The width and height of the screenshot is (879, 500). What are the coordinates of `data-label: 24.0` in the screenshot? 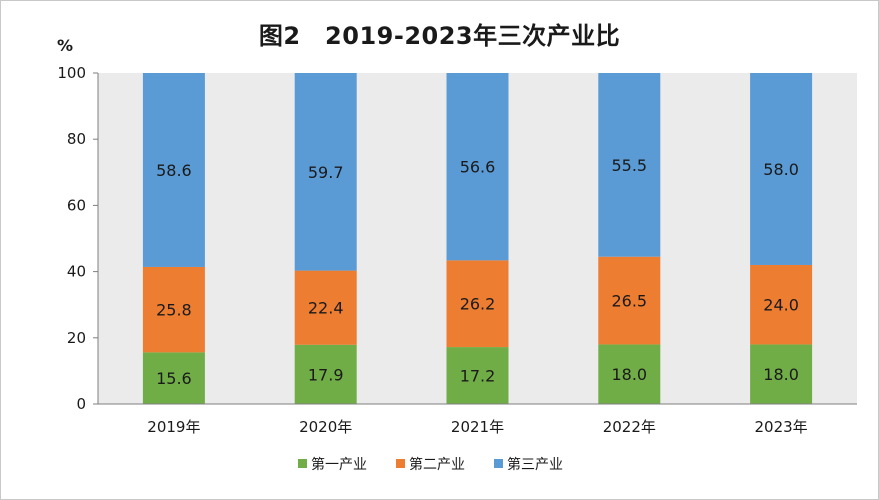 It's located at (781, 305).